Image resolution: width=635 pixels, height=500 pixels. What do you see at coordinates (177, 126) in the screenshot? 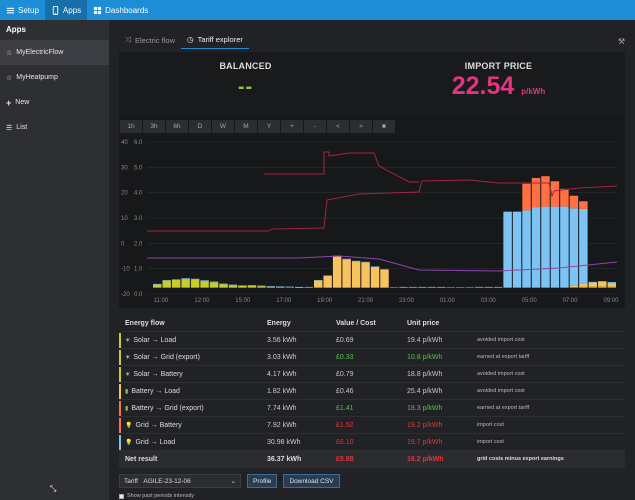
I see `zoom-button-2: 6h` at bounding box center [177, 126].